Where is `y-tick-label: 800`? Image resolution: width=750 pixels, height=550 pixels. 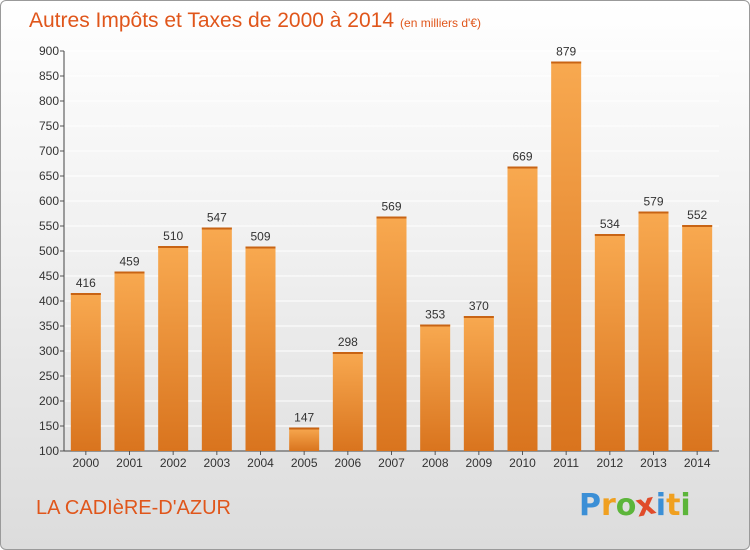 y-tick-label: 800 is located at coordinates (49, 101).